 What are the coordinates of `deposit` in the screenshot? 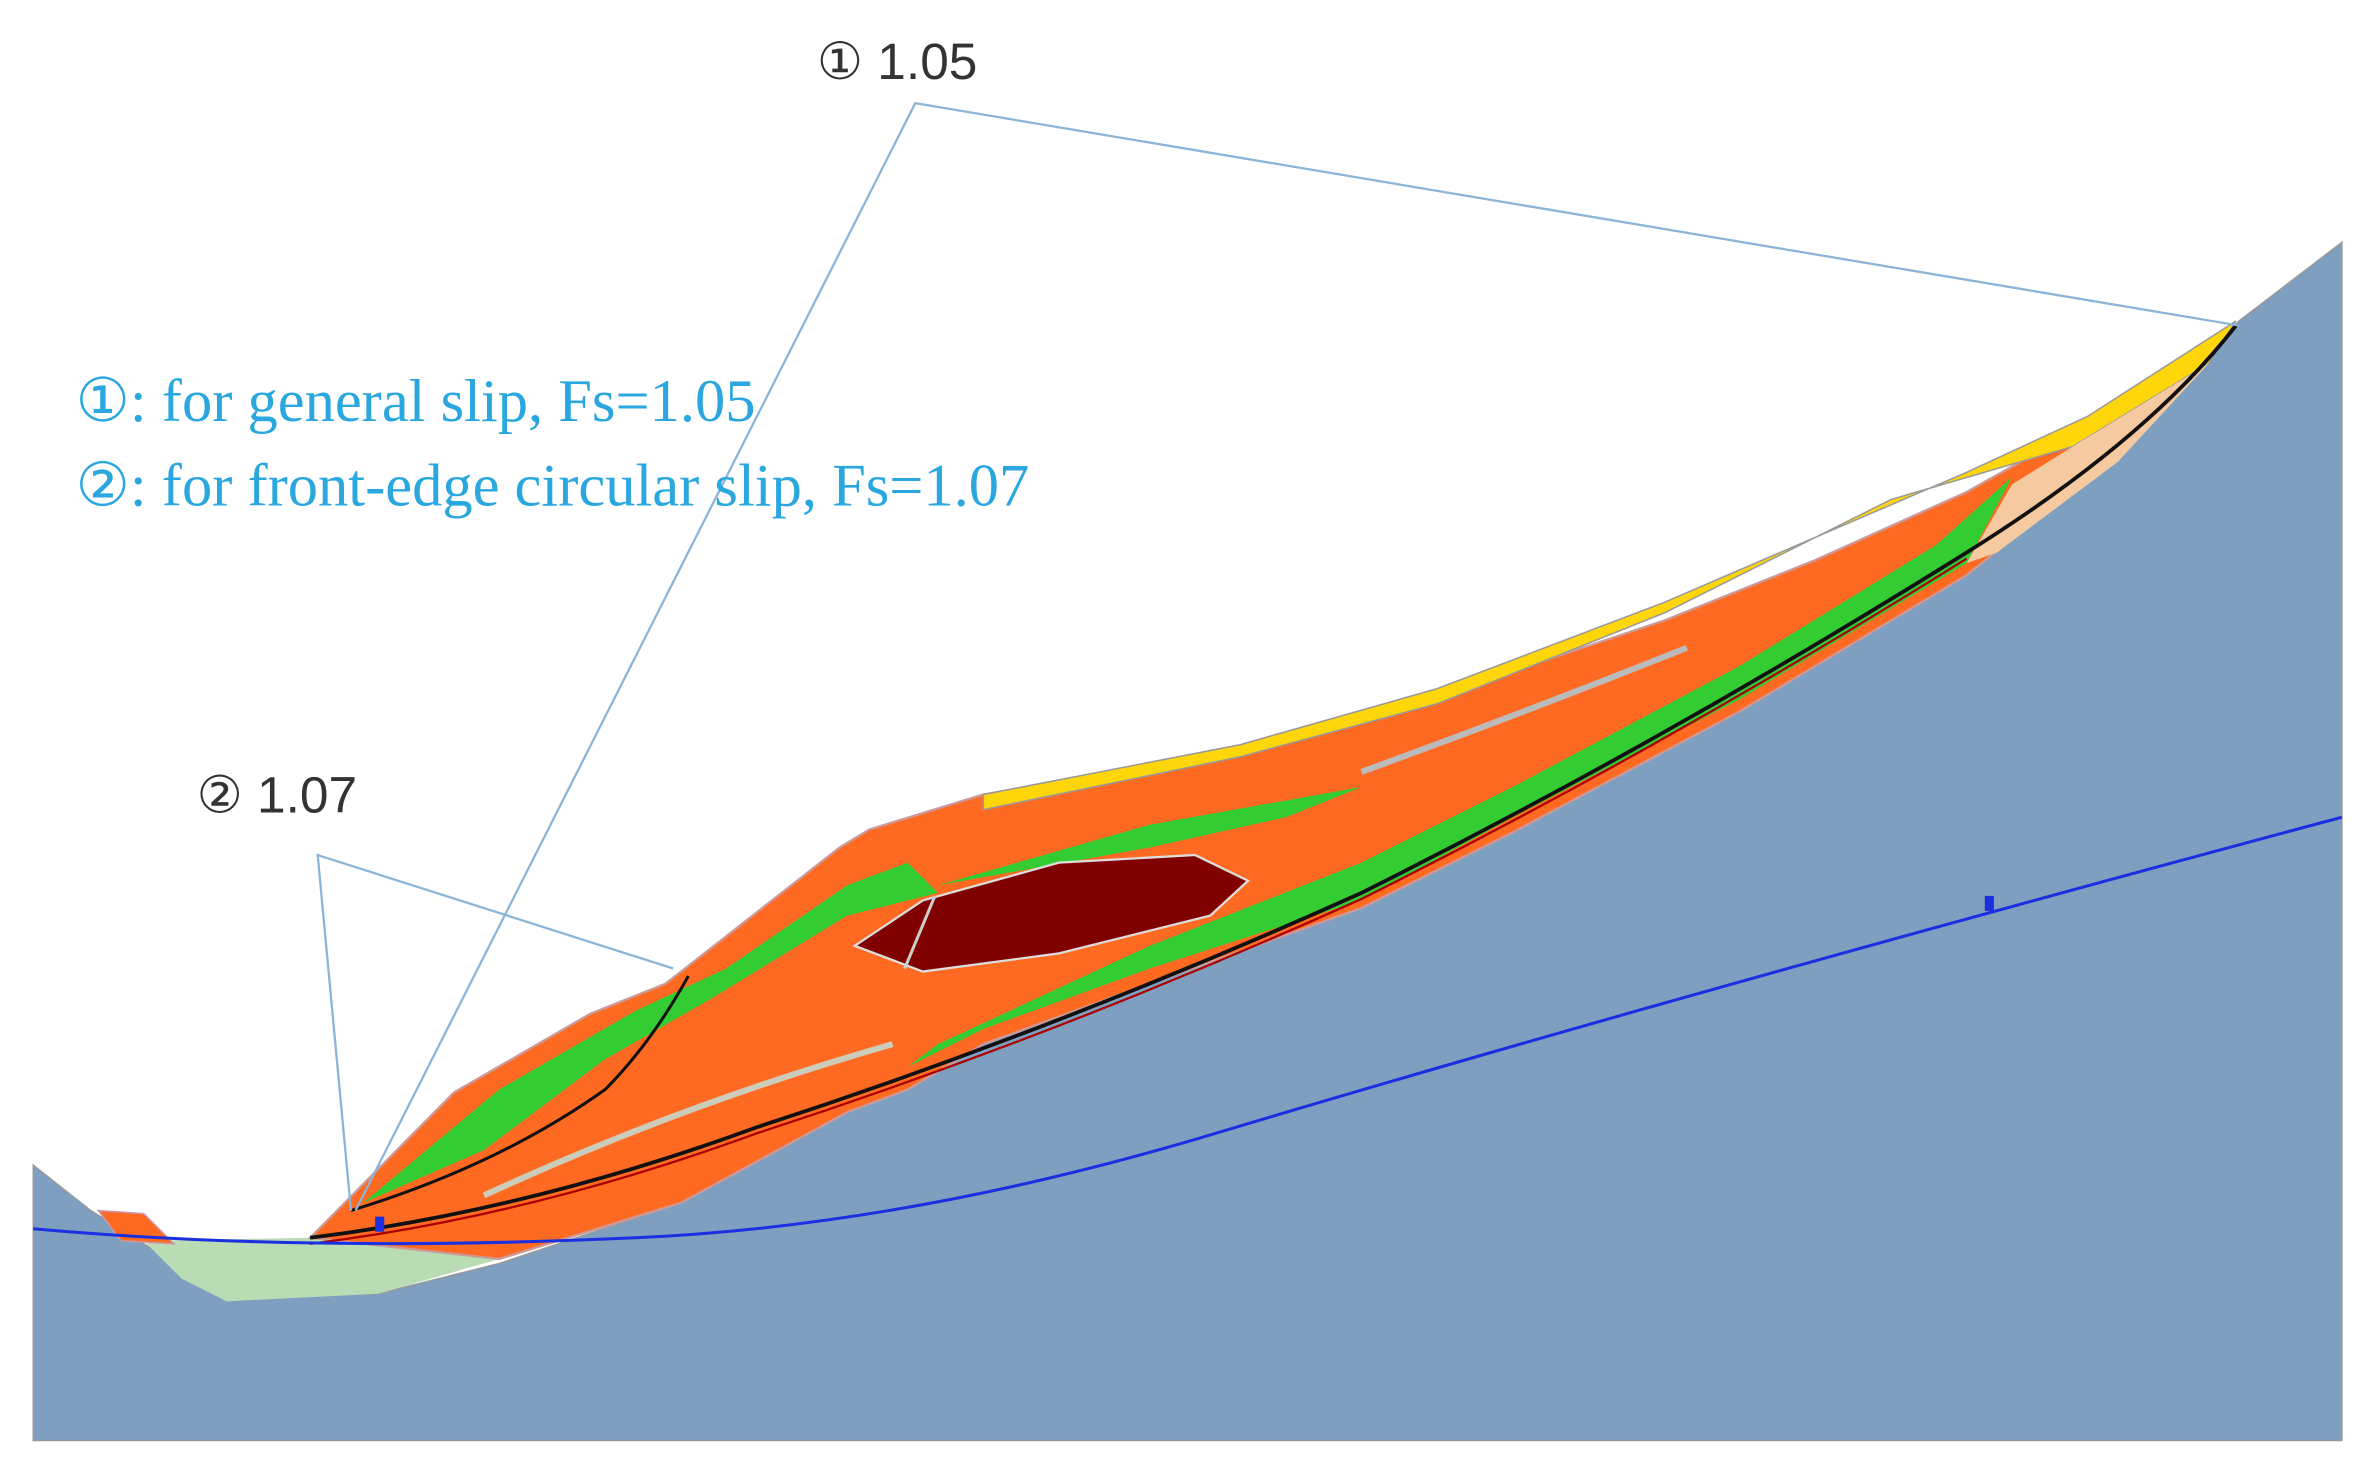 It's located at (321, 1269).